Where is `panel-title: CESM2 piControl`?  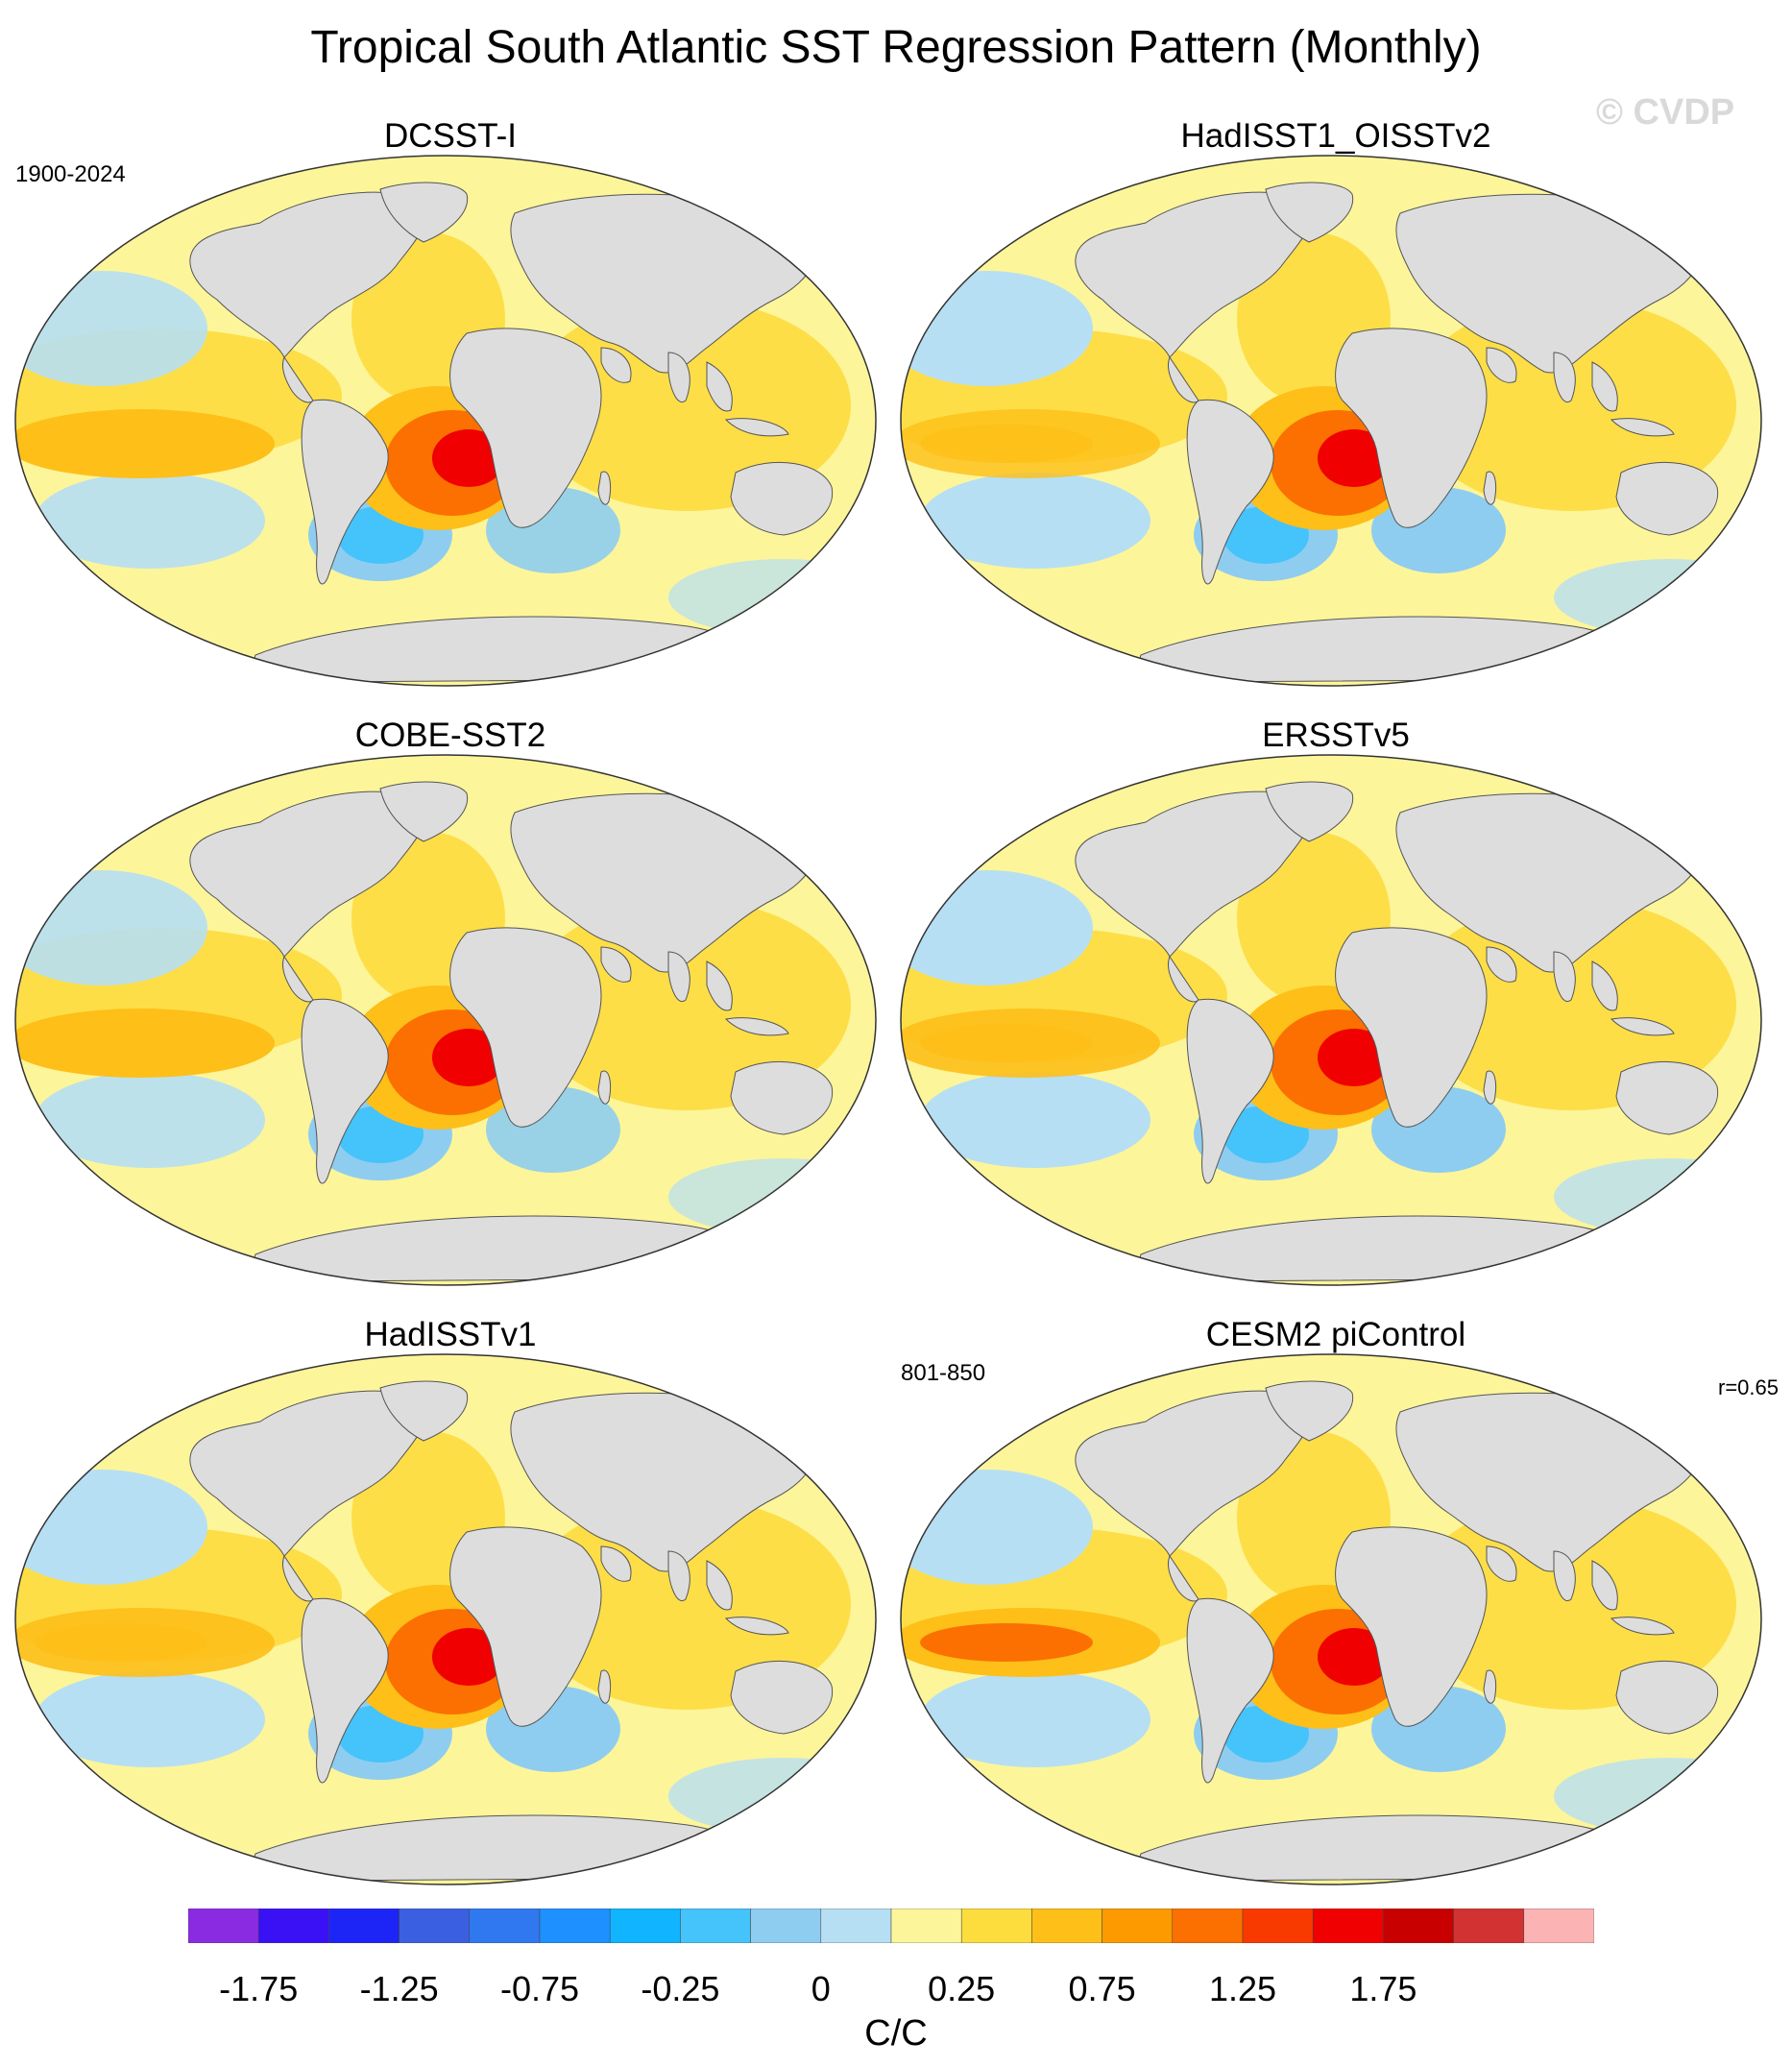
panel-title: CESM2 piControl is located at coordinates (1335, 1335).